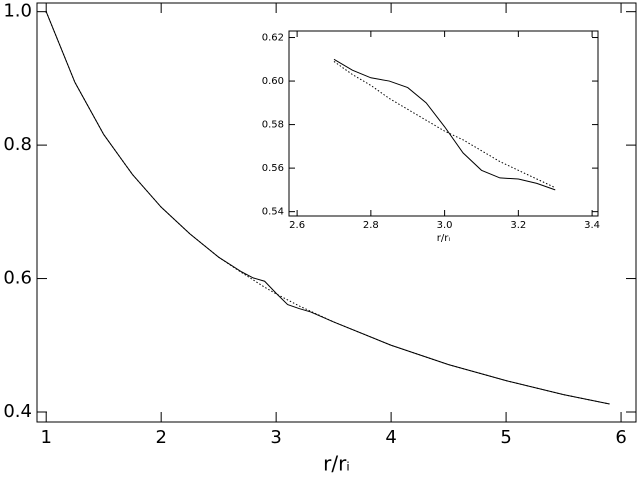  What do you see at coordinates (17, 11) in the screenshot?
I see `y-tick-label: 1.0` at bounding box center [17, 11].